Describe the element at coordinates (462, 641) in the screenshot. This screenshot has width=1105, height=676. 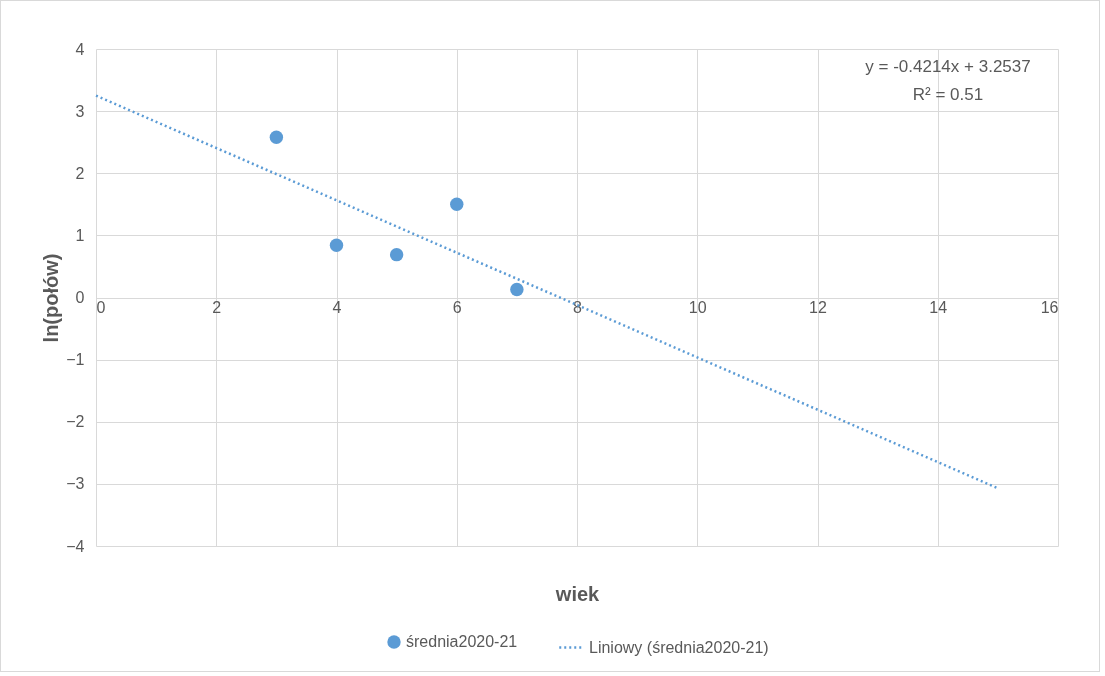
I see `legend-label: średnia2020-21` at that location.